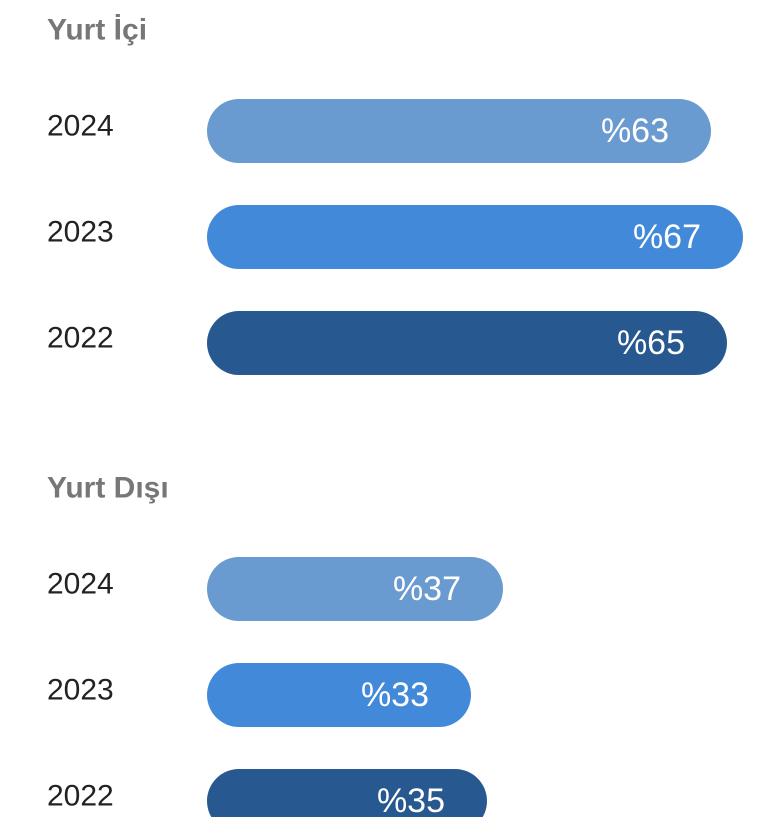 This screenshot has height=817, width=760. I want to click on section-title: Yurt Dışı, so click(108, 488).